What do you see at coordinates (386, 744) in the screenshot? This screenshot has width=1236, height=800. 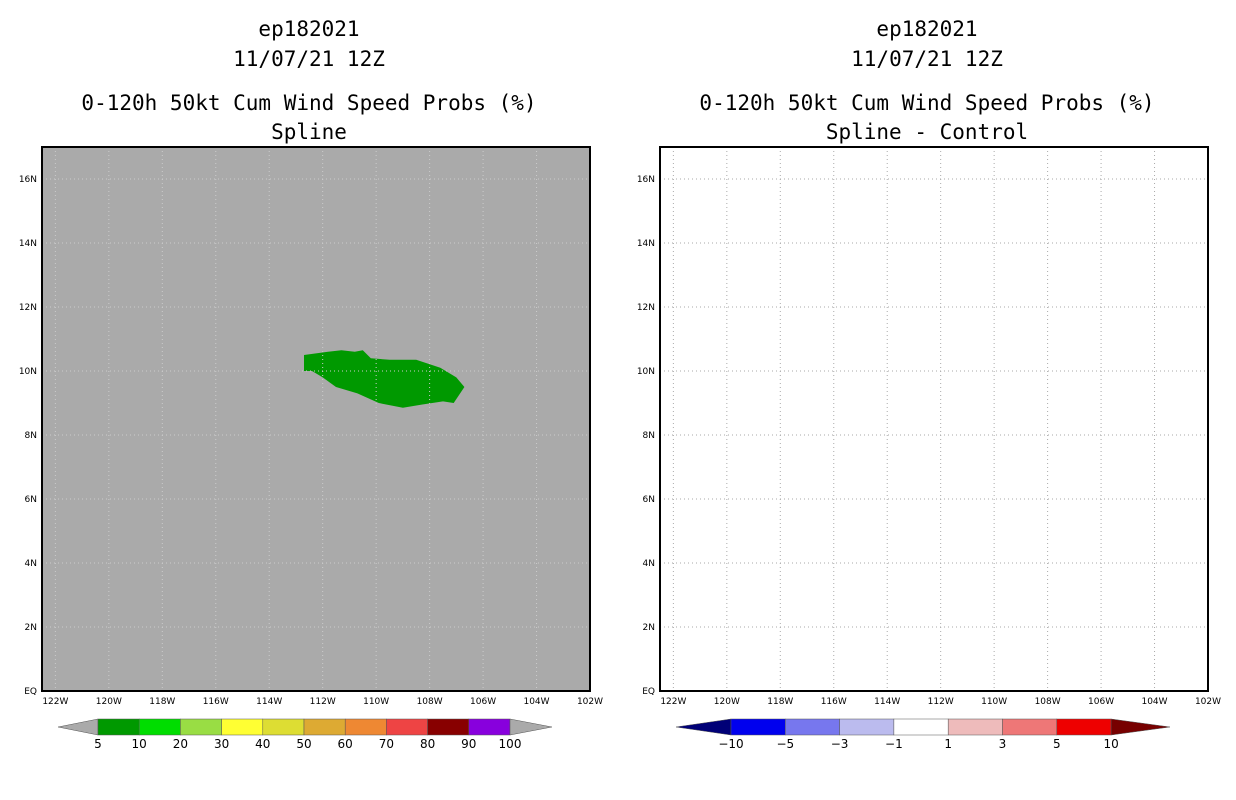 I see `colorbar-label: 70` at bounding box center [386, 744].